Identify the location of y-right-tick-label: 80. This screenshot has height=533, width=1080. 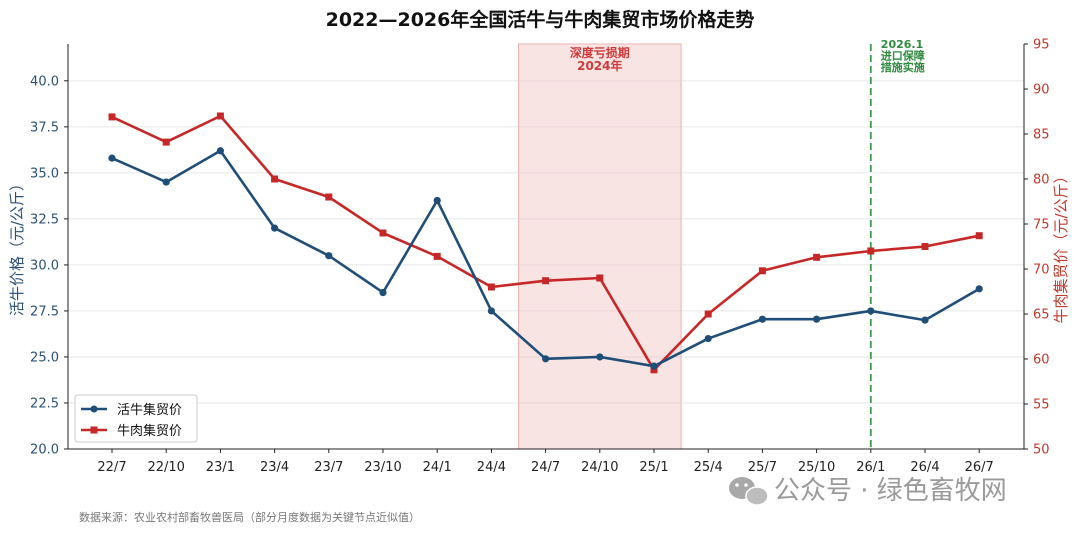
(1041, 180).